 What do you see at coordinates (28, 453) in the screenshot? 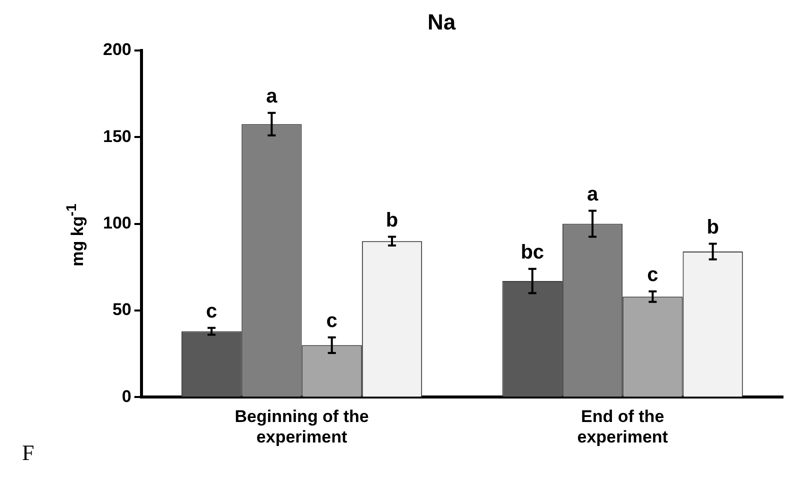
I see `text: F` at bounding box center [28, 453].